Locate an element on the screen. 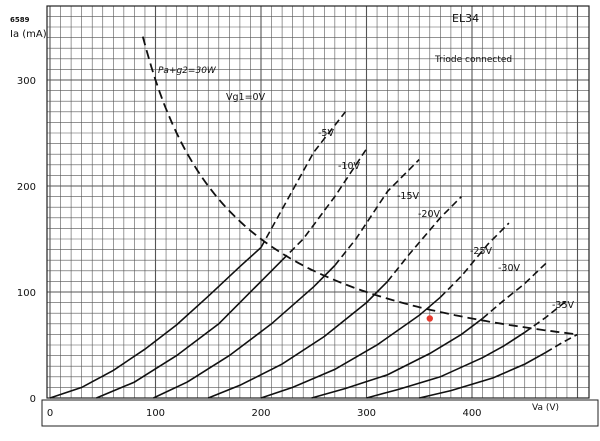  series-label: -20V is located at coordinates (429, 214).